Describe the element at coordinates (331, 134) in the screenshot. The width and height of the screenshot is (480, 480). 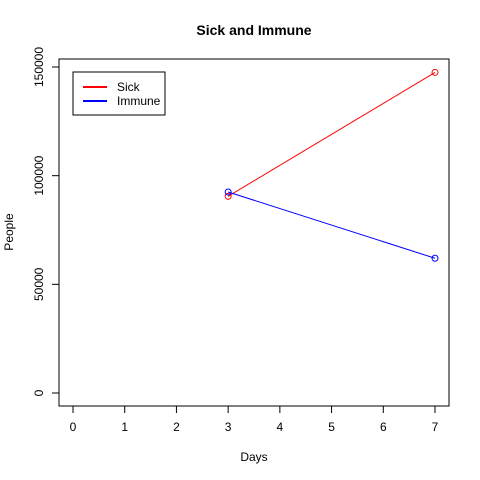
I see `series-line-sick` at that location.